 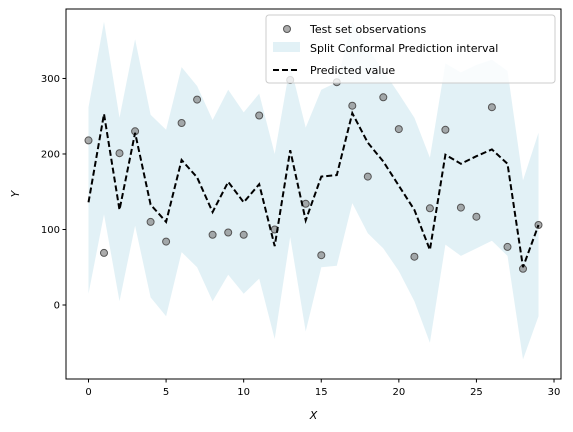 What do you see at coordinates (352, 70) in the screenshot?
I see `legend-label-predicted: Predicted value` at bounding box center [352, 70].